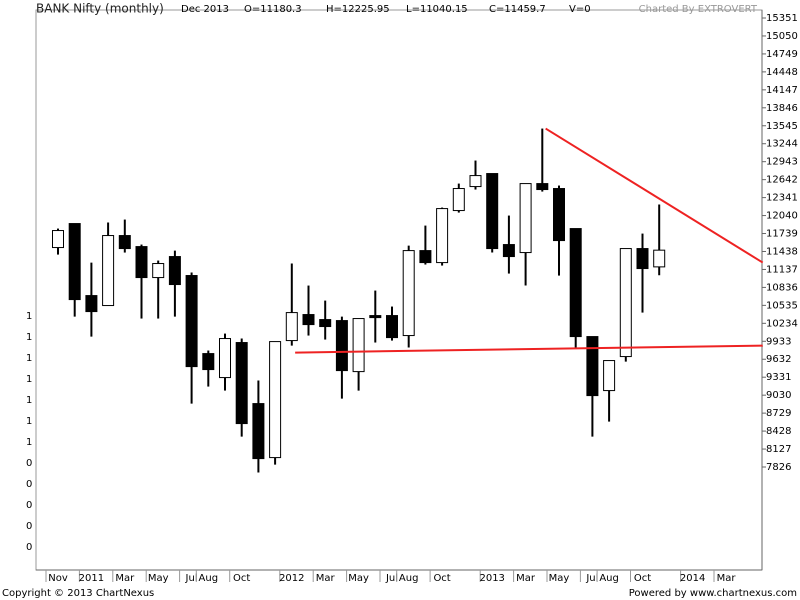  What do you see at coordinates (782, 126) in the screenshot?
I see `y-tick-label: 13545` at bounding box center [782, 126].